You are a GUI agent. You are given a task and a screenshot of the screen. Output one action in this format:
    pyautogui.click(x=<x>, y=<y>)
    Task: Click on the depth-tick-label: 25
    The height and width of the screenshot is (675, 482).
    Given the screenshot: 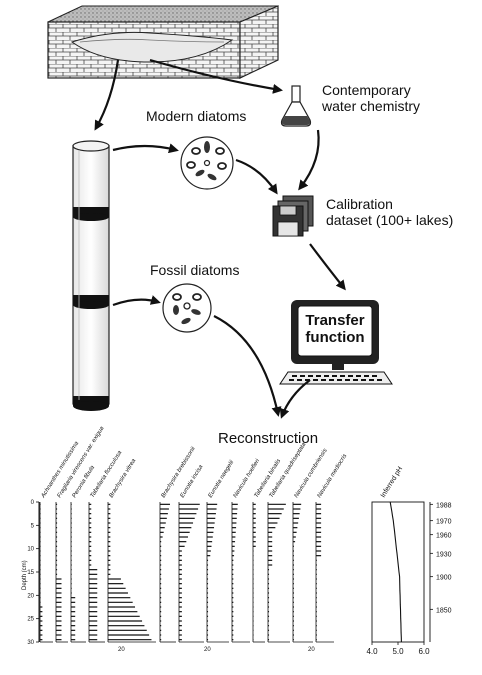 What is the action you would take?
    pyautogui.click(x=30, y=620)
    